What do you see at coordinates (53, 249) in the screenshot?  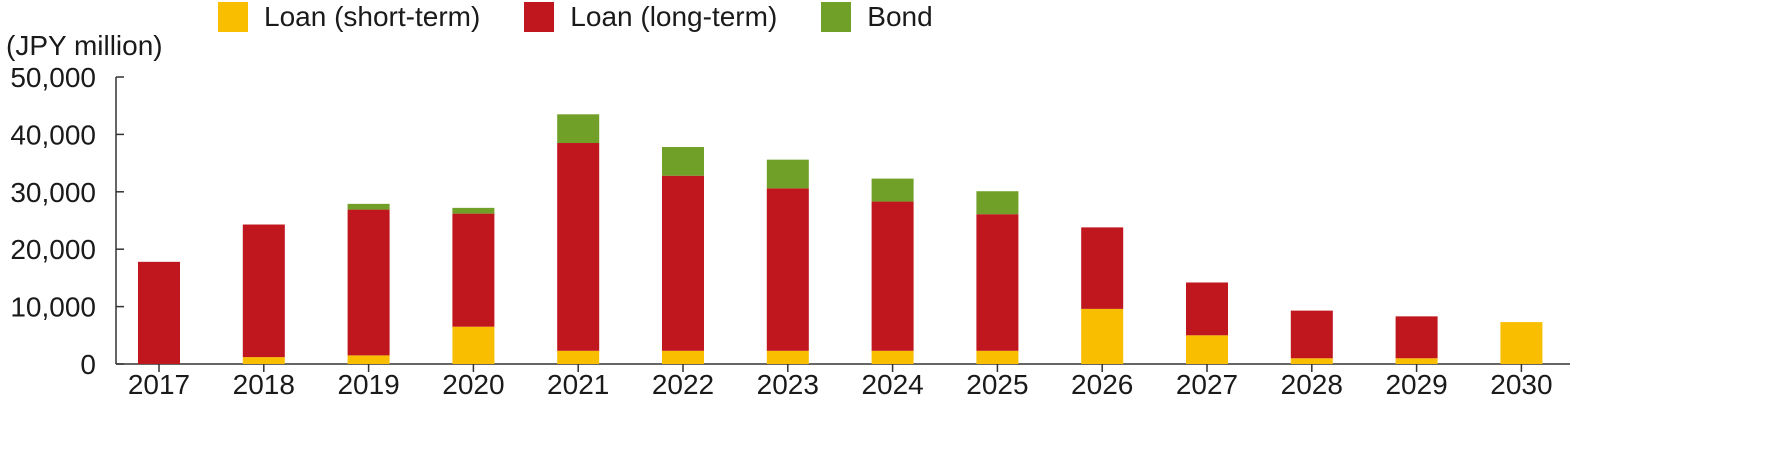 I see `y-tick-label: 20,000` at bounding box center [53, 249].